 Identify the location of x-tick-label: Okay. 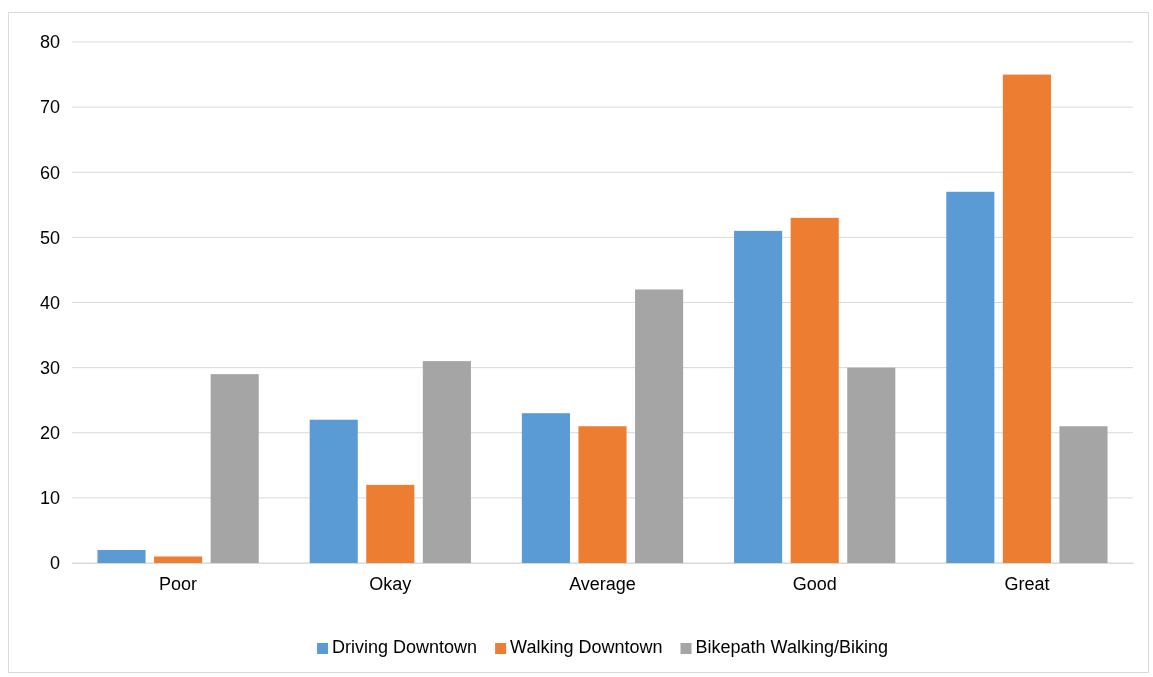
(390, 583).